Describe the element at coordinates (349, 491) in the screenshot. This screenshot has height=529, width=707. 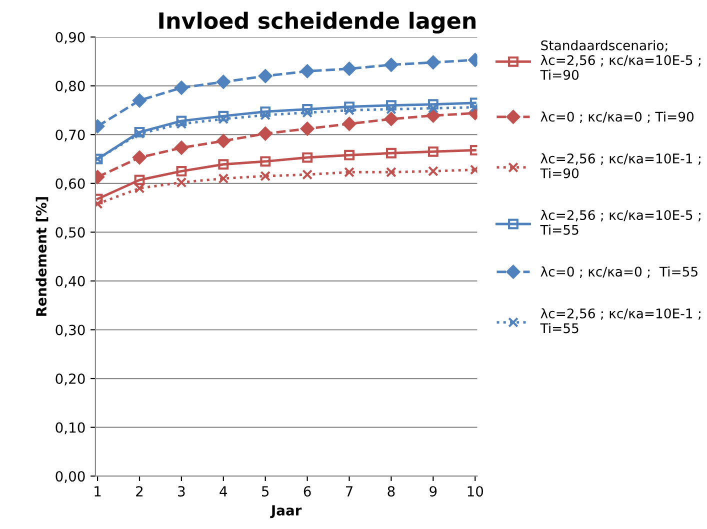
I see `x-tick-label: 7` at that location.